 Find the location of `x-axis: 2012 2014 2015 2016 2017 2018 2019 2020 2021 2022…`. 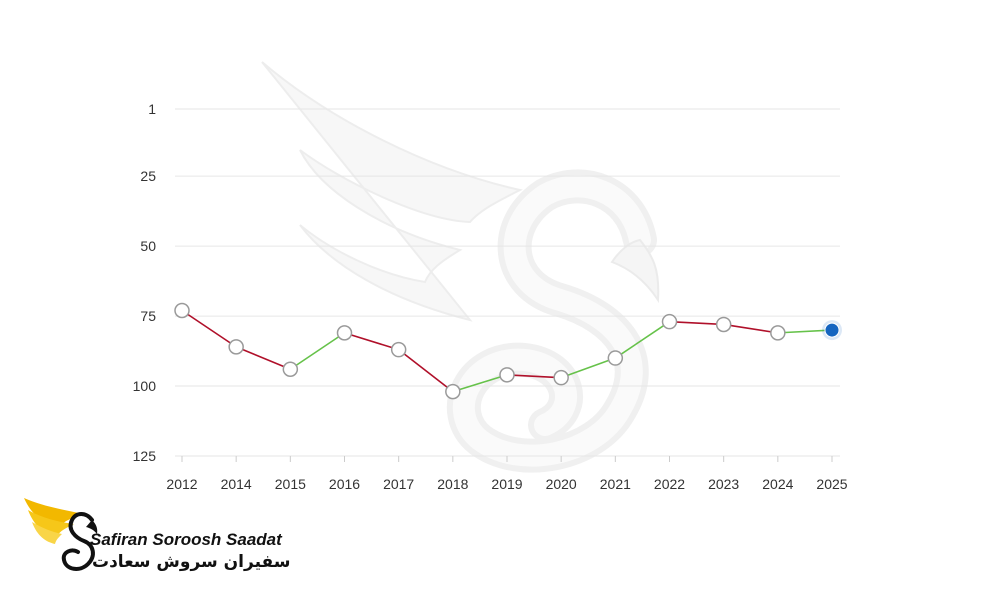

x-axis: 2012 2014 2015 2016 2017 2018 2019 2020 2021 2022… is located at coordinates (507, 474).